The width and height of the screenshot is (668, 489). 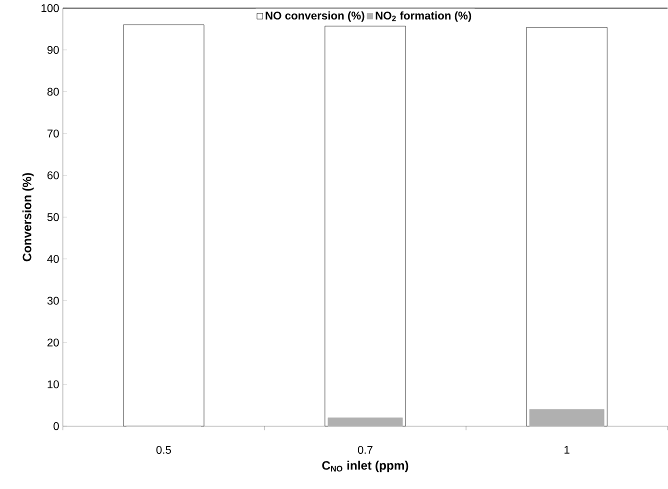 What do you see at coordinates (567, 450) in the screenshot?
I see `x-tick-label: 1` at bounding box center [567, 450].